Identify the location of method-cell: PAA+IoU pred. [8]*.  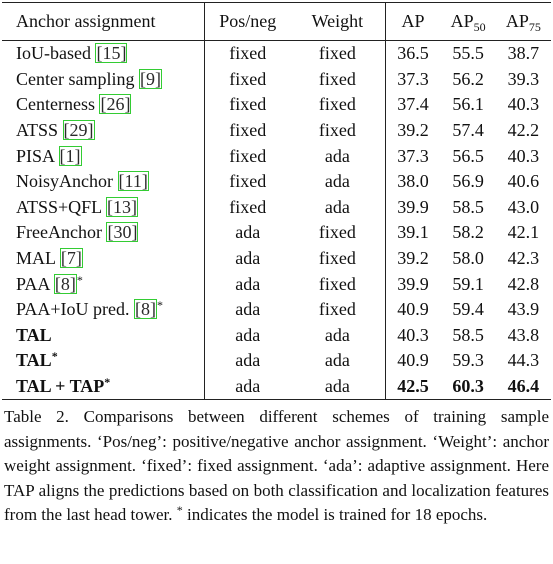
(104, 309).